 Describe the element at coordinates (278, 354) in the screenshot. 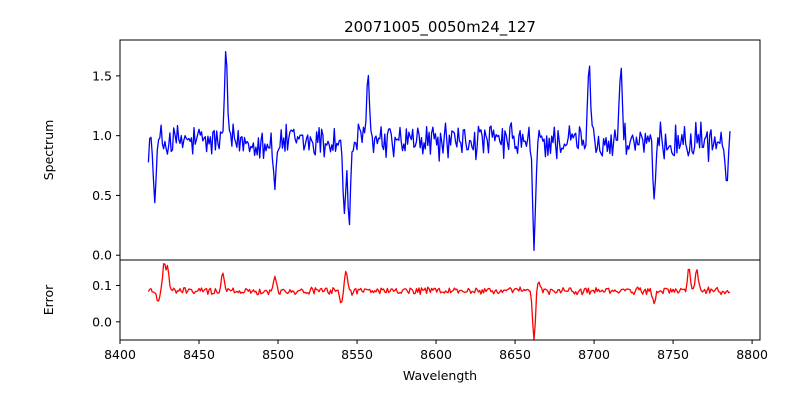

I see `error-x-tick-label: 8500` at that location.